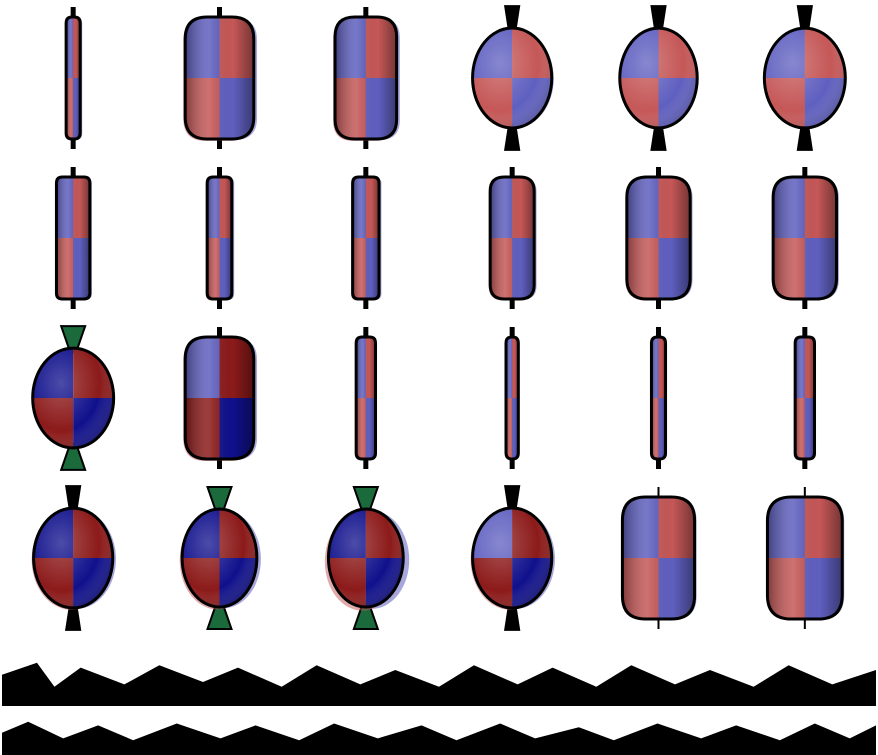 The width and height of the screenshot is (878, 755). I want to click on caption-line-2-cropped, so click(439, 738).